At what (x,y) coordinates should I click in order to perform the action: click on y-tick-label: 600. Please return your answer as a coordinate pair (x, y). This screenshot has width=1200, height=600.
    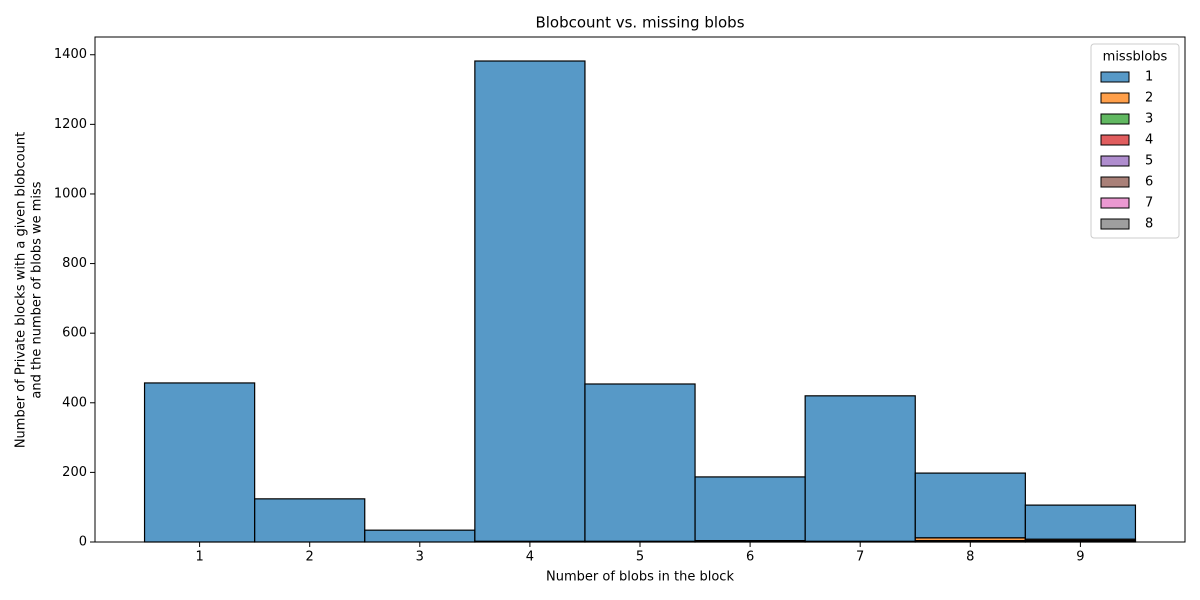
    Looking at the image, I should click on (74, 333).